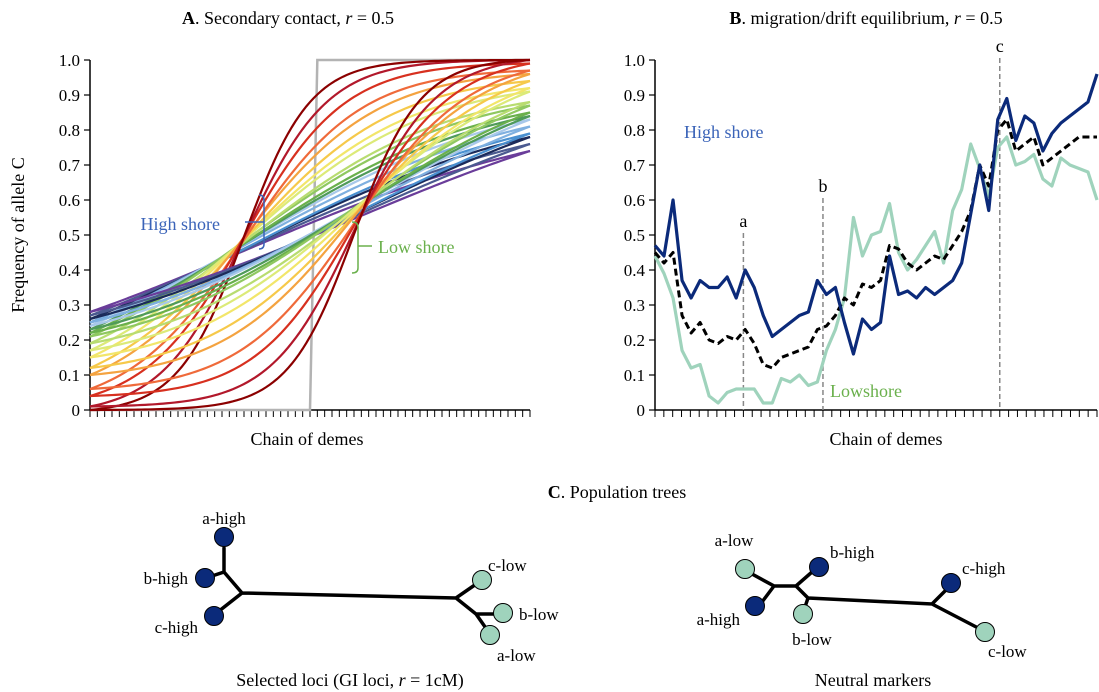 The height and width of the screenshot is (692, 1099). Describe the element at coordinates (373, 18) in the screenshot. I see `panel-a-r-value: = 0.5` at that location.